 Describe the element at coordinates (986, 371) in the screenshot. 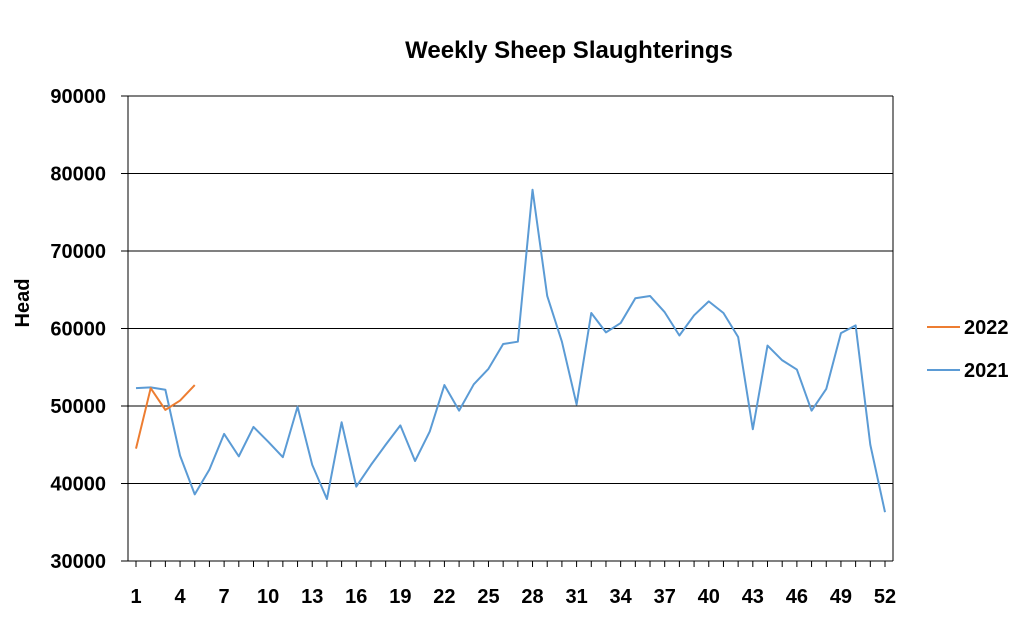

I see `legend-label-2021: 2021` at that location.